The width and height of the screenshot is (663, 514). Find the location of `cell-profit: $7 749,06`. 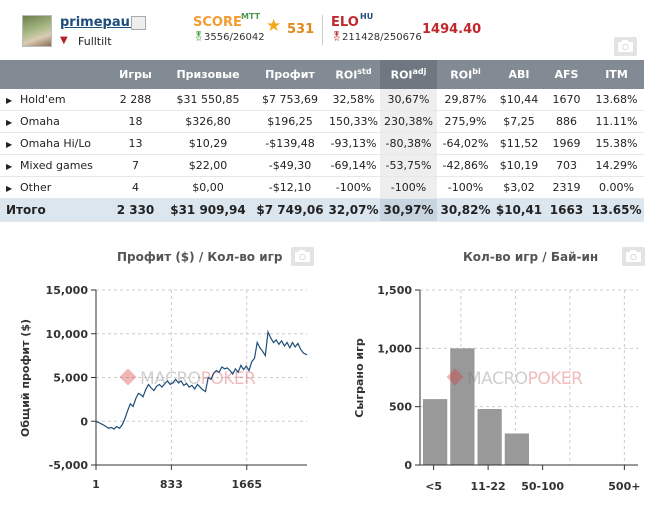

cell-profit: $7 749,06 is located at coordinates (290, 210).